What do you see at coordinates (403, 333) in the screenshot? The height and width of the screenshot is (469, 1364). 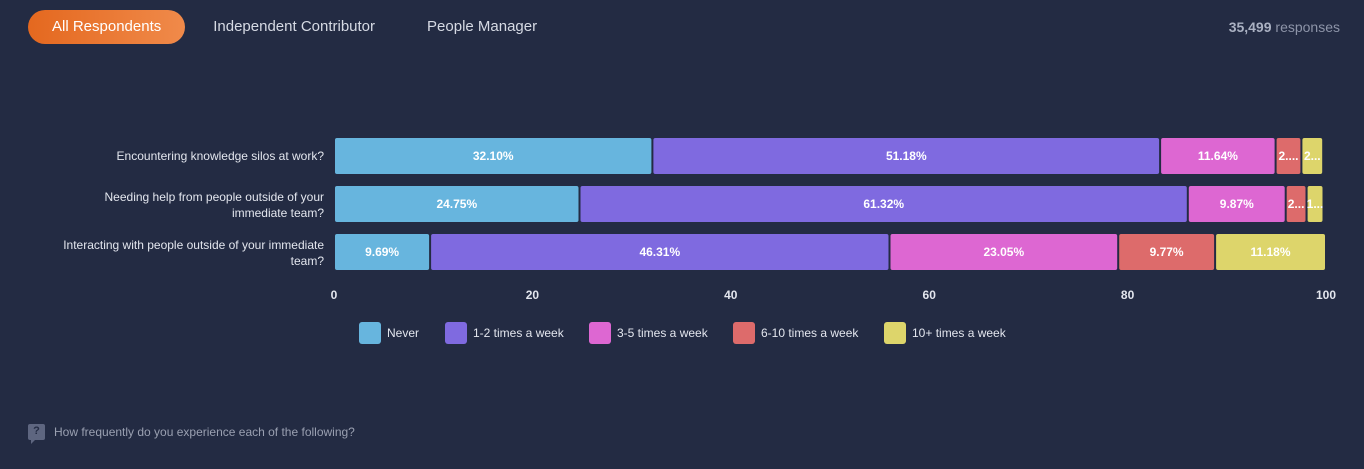 I see `legend-label: Never` at bounding box center [403, 333].